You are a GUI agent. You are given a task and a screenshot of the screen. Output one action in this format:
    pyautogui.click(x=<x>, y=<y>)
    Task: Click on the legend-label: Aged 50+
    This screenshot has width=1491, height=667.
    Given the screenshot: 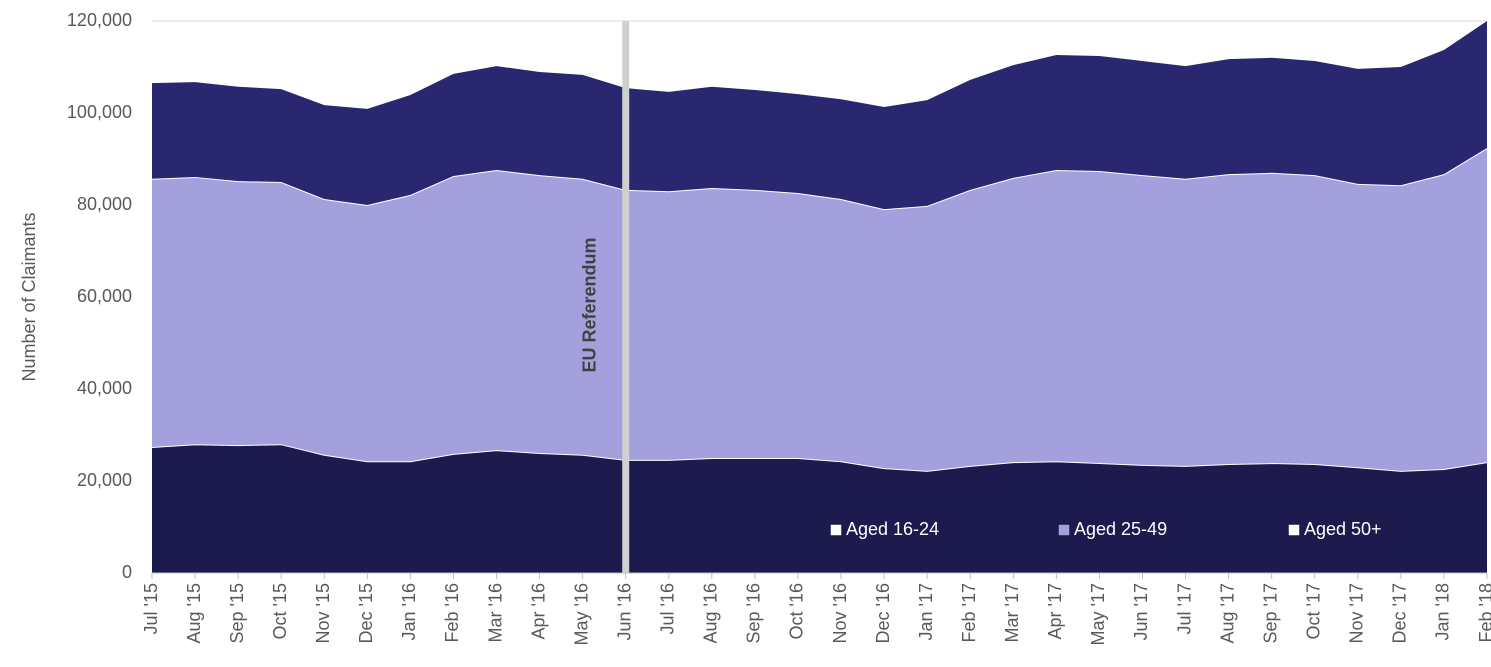 What is the action you would take?
    pyautogui.click(x=1343, y=529)
    